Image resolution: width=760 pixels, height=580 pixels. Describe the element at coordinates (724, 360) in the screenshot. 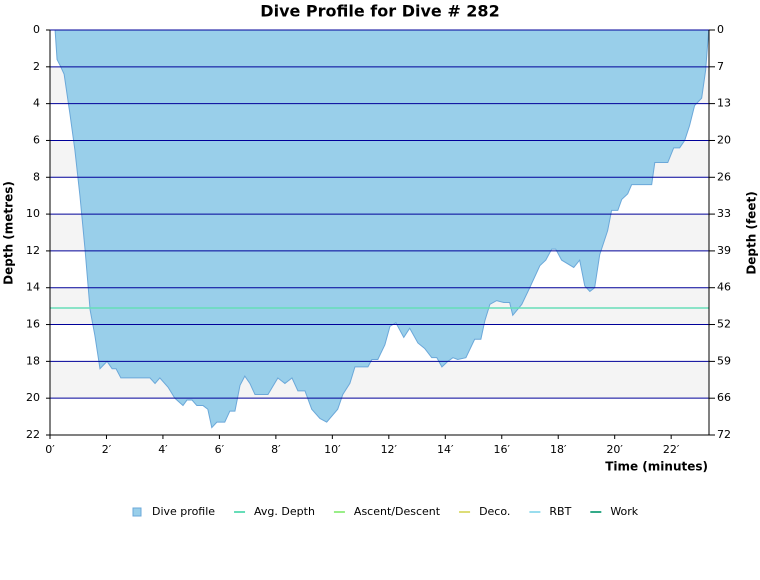

I see `y2-tick-label: 59` at that location.